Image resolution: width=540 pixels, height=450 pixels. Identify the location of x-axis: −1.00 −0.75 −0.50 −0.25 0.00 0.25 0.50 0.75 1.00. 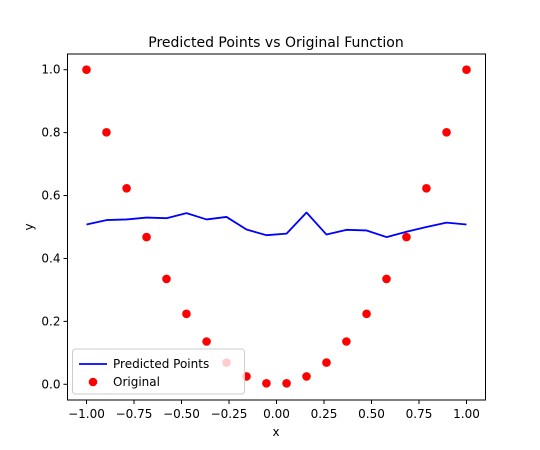
(274, 410).